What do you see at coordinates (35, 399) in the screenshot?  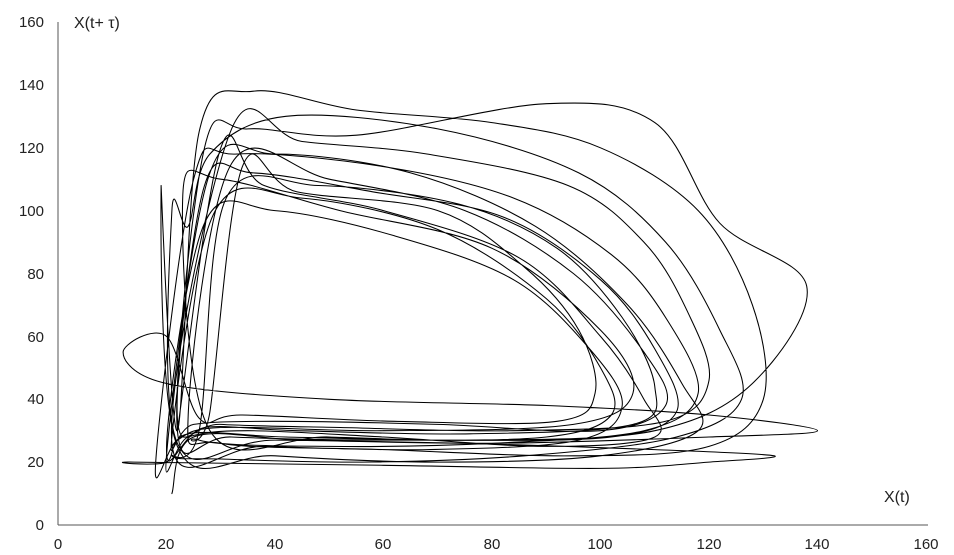 I see `y-tick-label: 40` at bounding box center [35, 399].